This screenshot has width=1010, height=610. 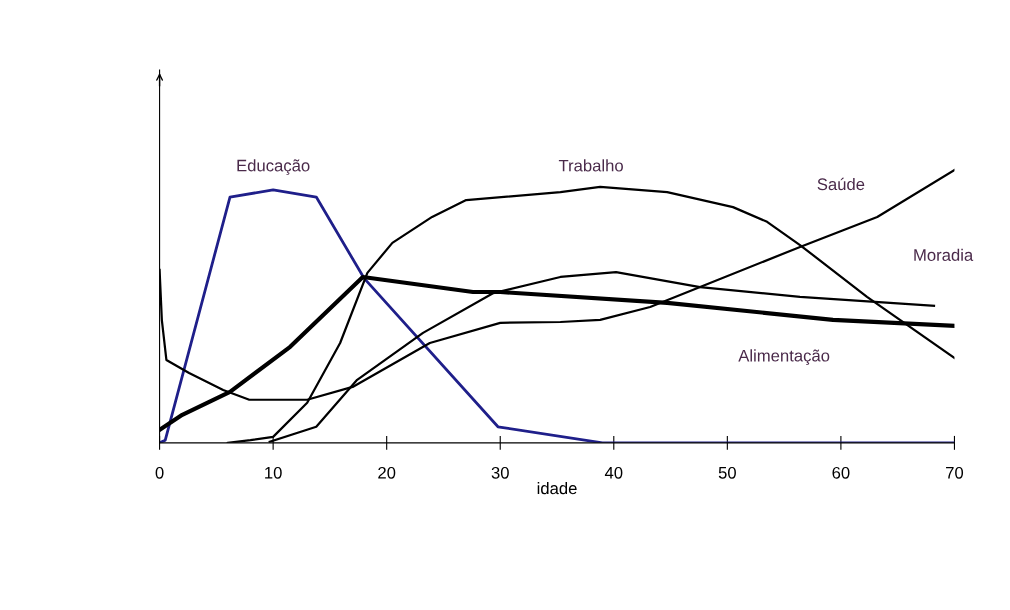 What do you see at coordinates (557, 488) in the screenshot?
I see `x-axis-title: idade` at bounding box center [557, 488].